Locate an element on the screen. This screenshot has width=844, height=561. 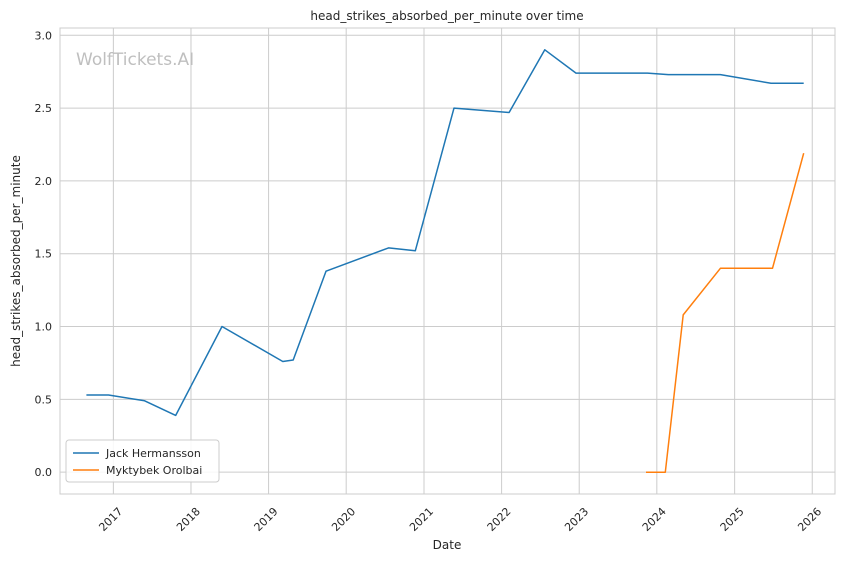
watermark-text: WolfTickets.AI is located at coordinates (135, 60).